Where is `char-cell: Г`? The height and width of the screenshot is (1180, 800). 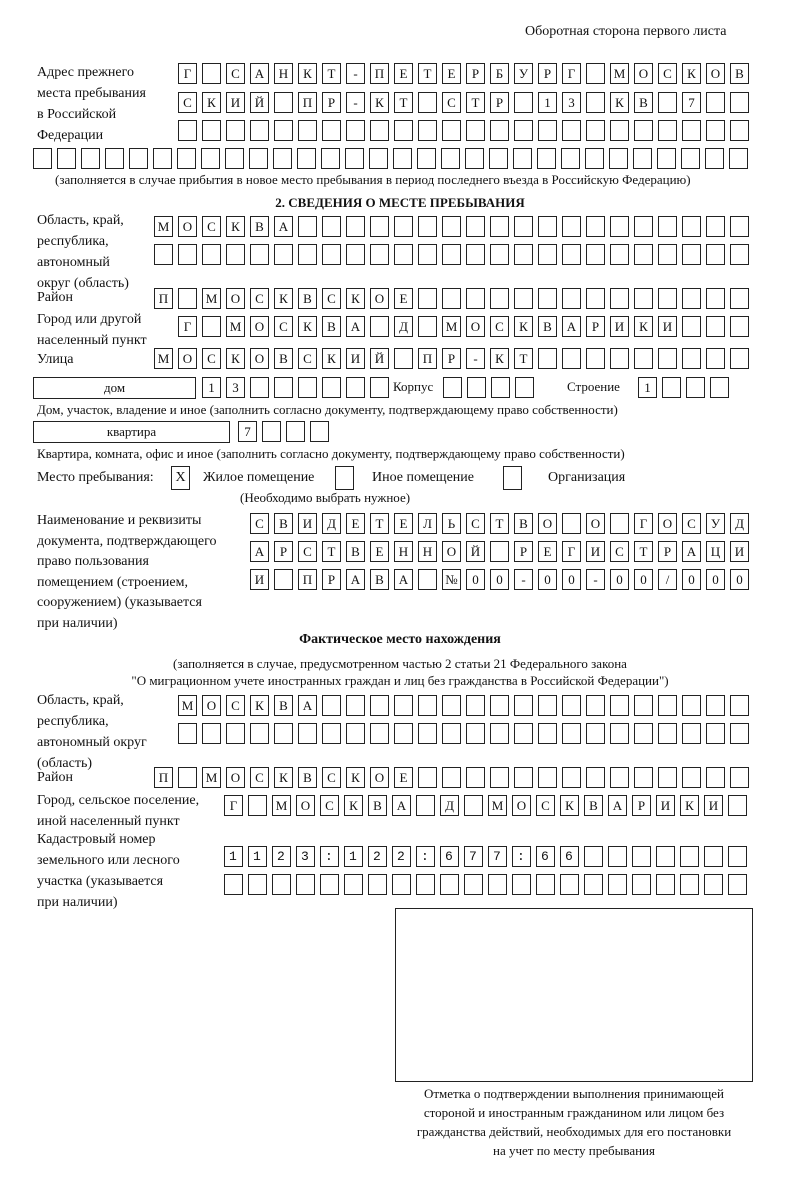 char-cell: Г is located at coordinates (187, 73).